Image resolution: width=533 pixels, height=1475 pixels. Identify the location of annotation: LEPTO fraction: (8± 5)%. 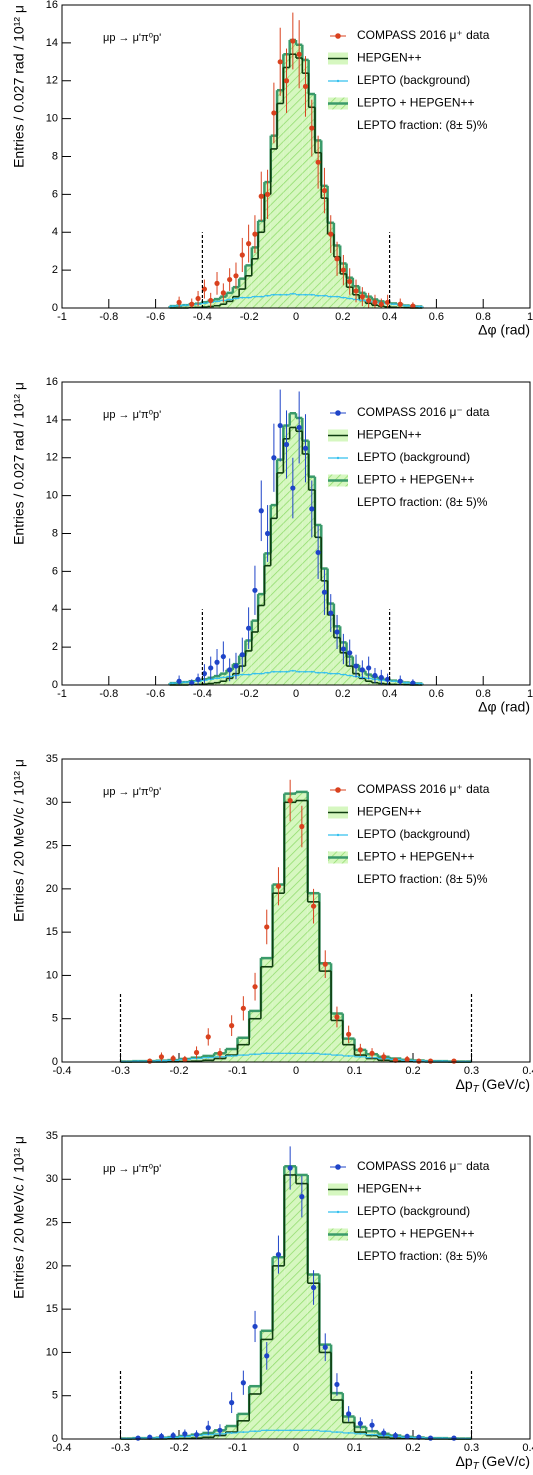
(422, 125).